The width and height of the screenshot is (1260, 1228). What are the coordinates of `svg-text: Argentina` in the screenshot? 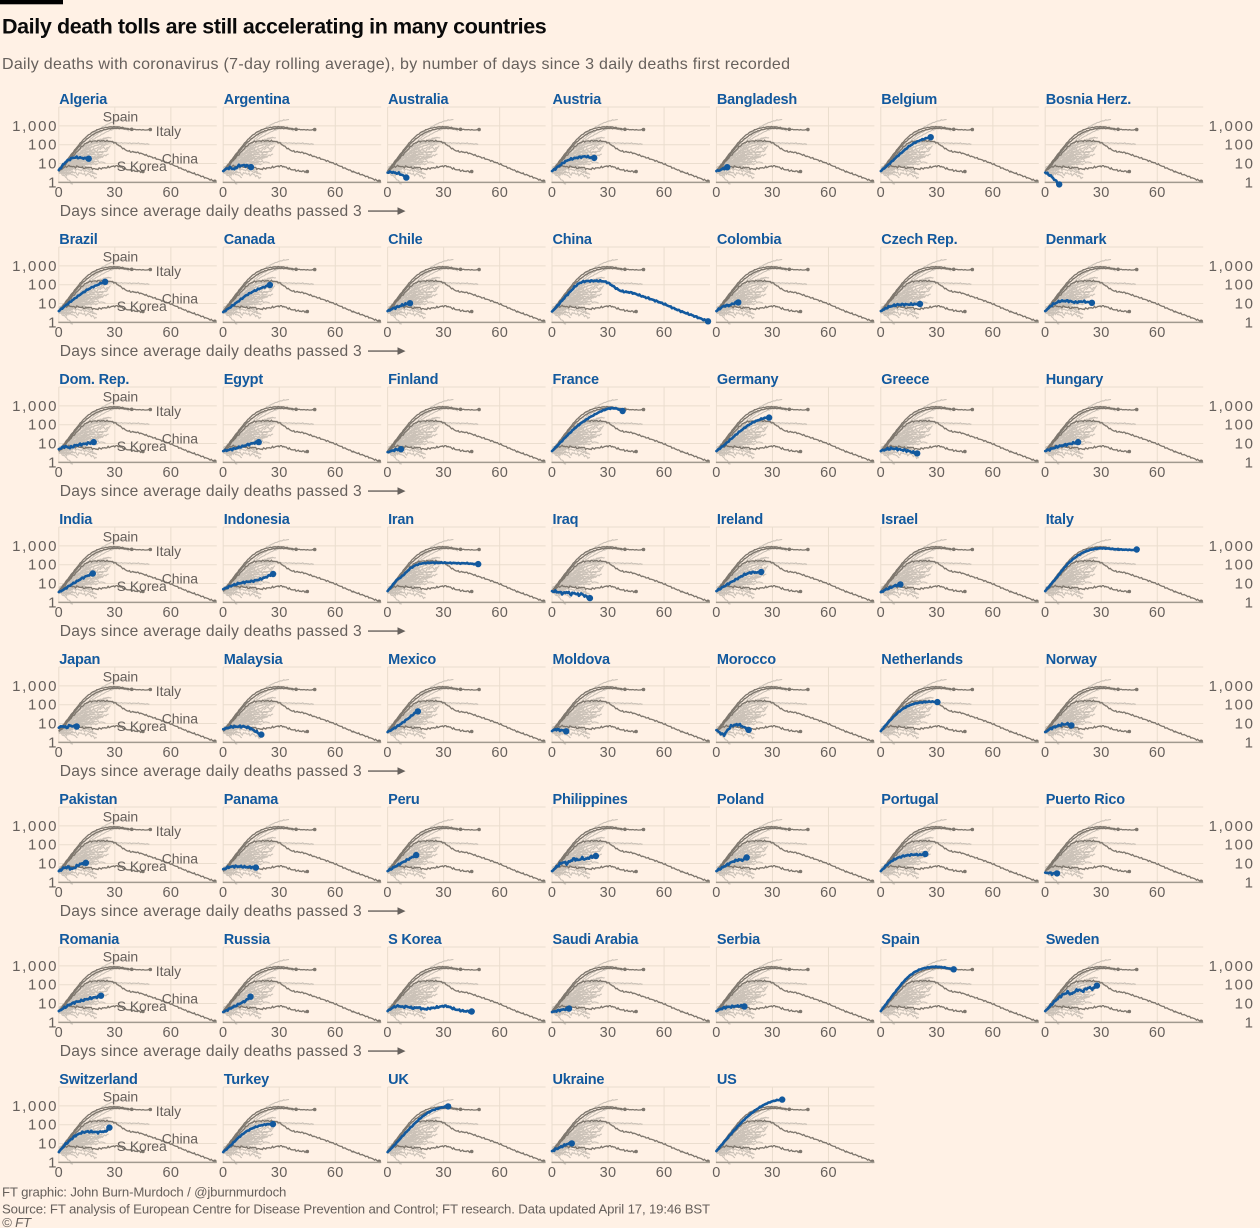 It's located at (257, 100).